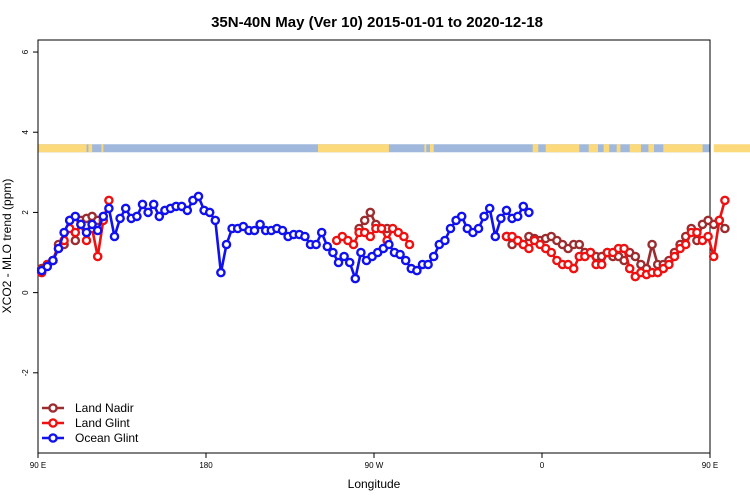  What do you see at coordinates (25, 51) in the screenshot?
I see `y-tick-label: 6` at bounding box center [25, 51].